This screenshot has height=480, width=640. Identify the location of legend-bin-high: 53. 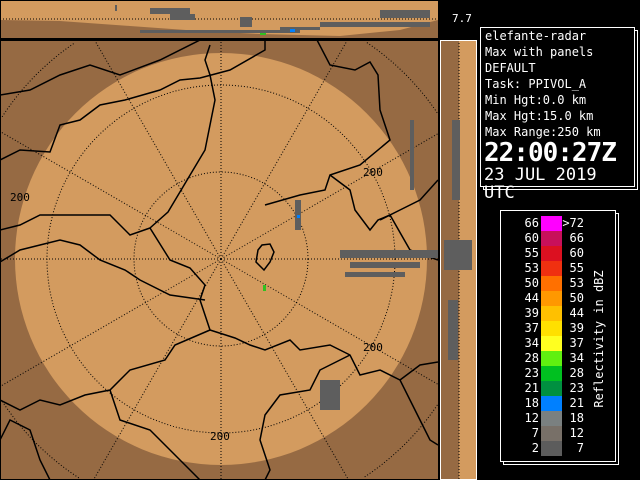
(576, 283).